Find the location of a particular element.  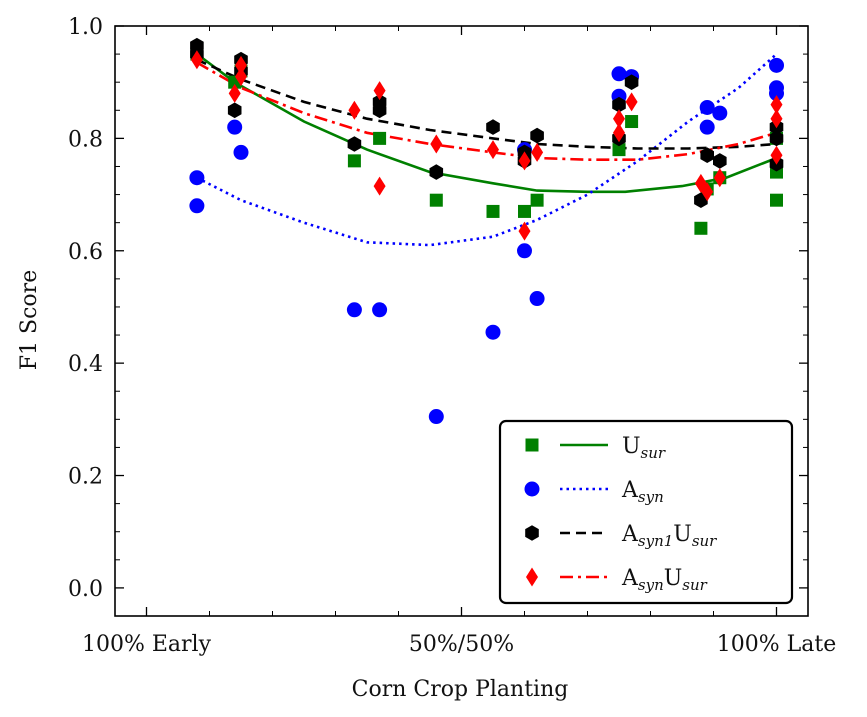

legend-subscript: syn1 is located at coordinates (655, 541).